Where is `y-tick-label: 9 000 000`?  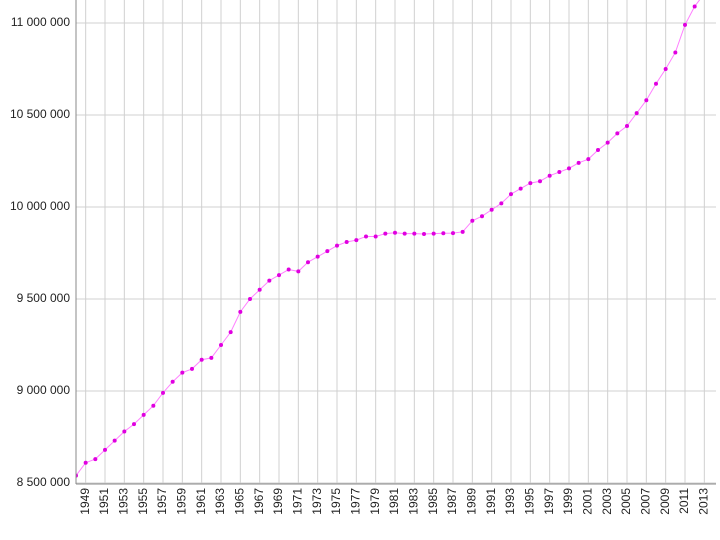 y-tick-label: 9 000 000 is located at coordinates (44, 390).